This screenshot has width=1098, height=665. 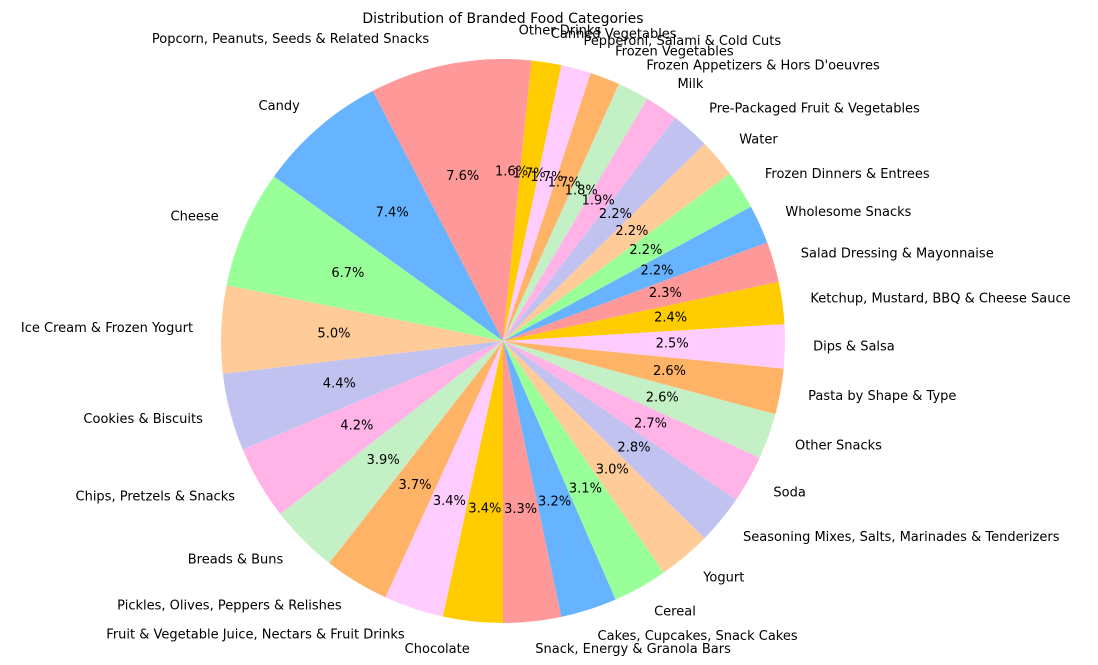 I want to click on pie-slice-salad-dressing-mayonnaise, so click(x=641, y=291).